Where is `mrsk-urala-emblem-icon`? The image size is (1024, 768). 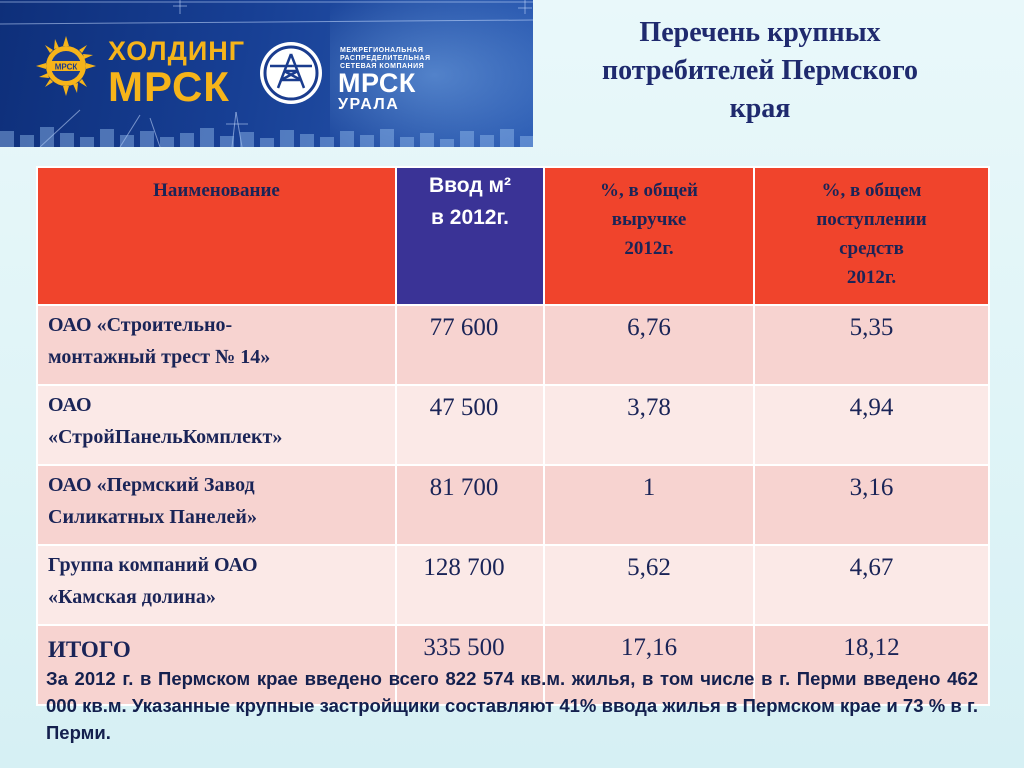 mrsk-urala-emblem-icon is located at coordinates (291, 73).